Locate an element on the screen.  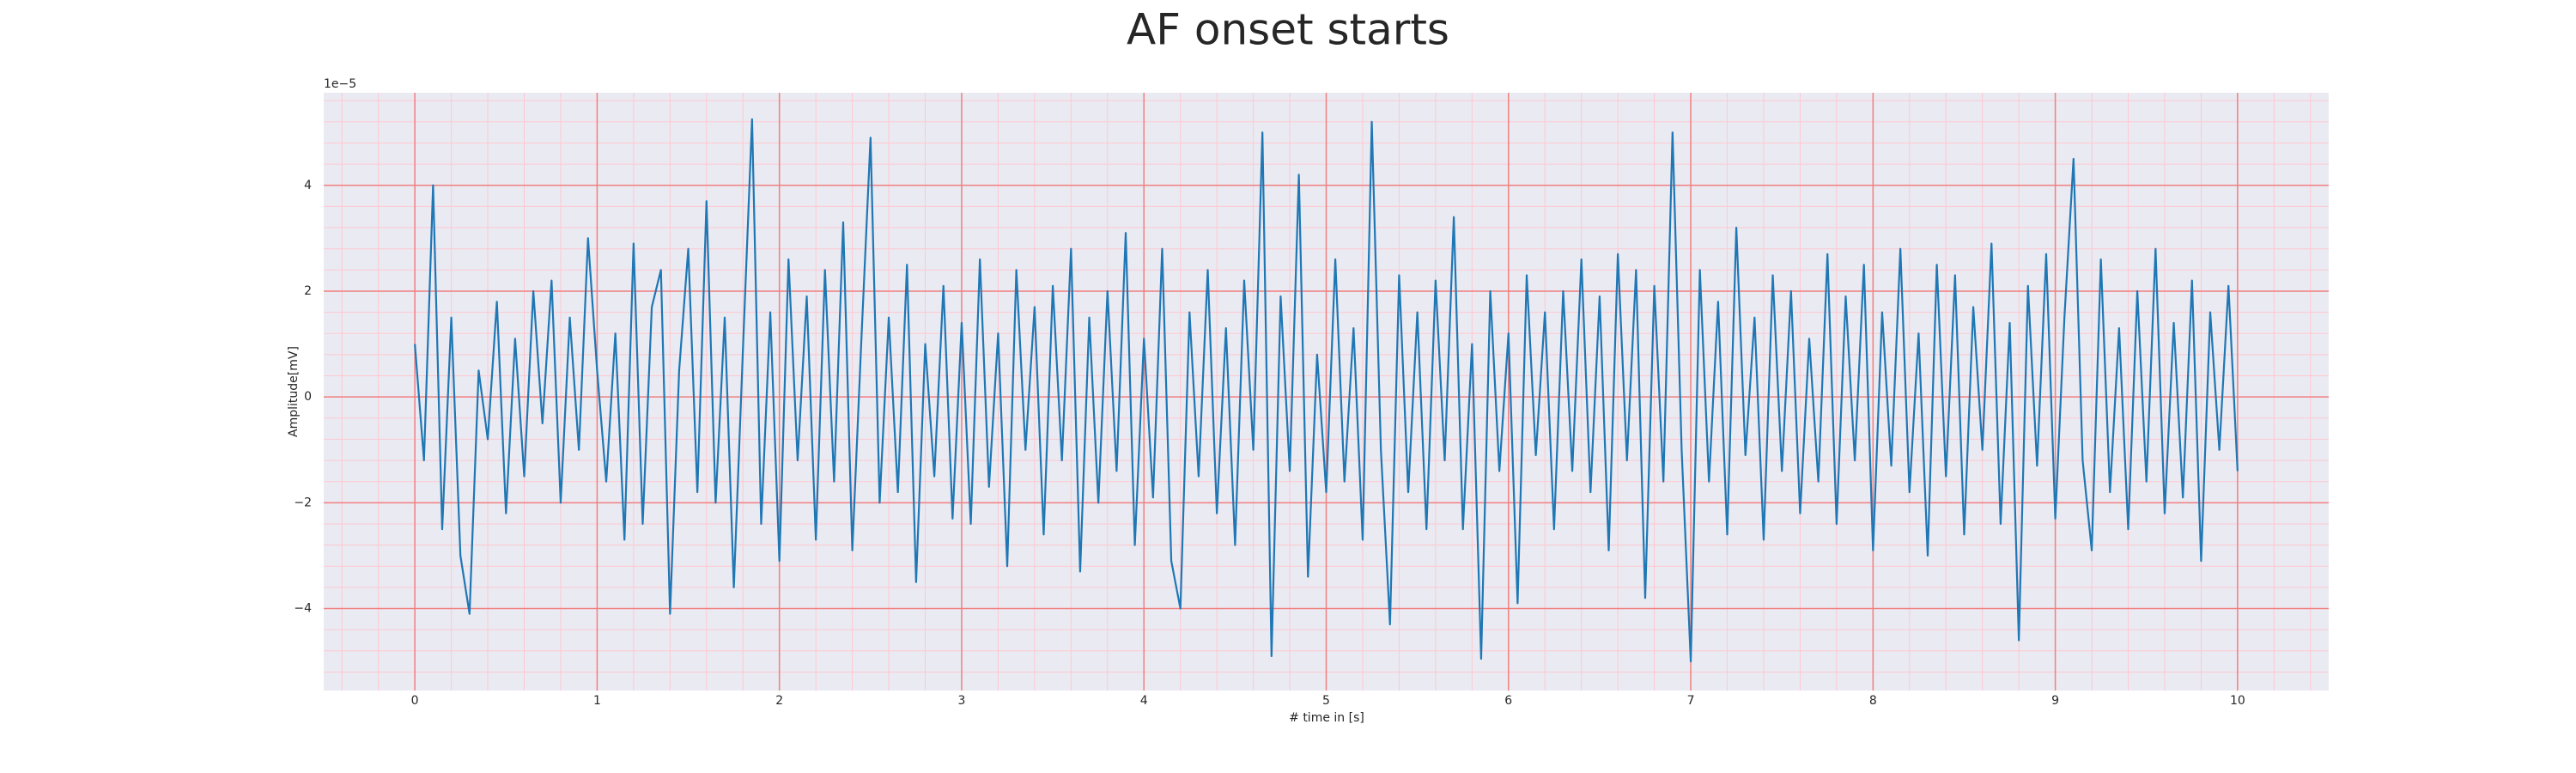
y-axis-label: Amplitude[mV] is located at coordinates (294, 391).